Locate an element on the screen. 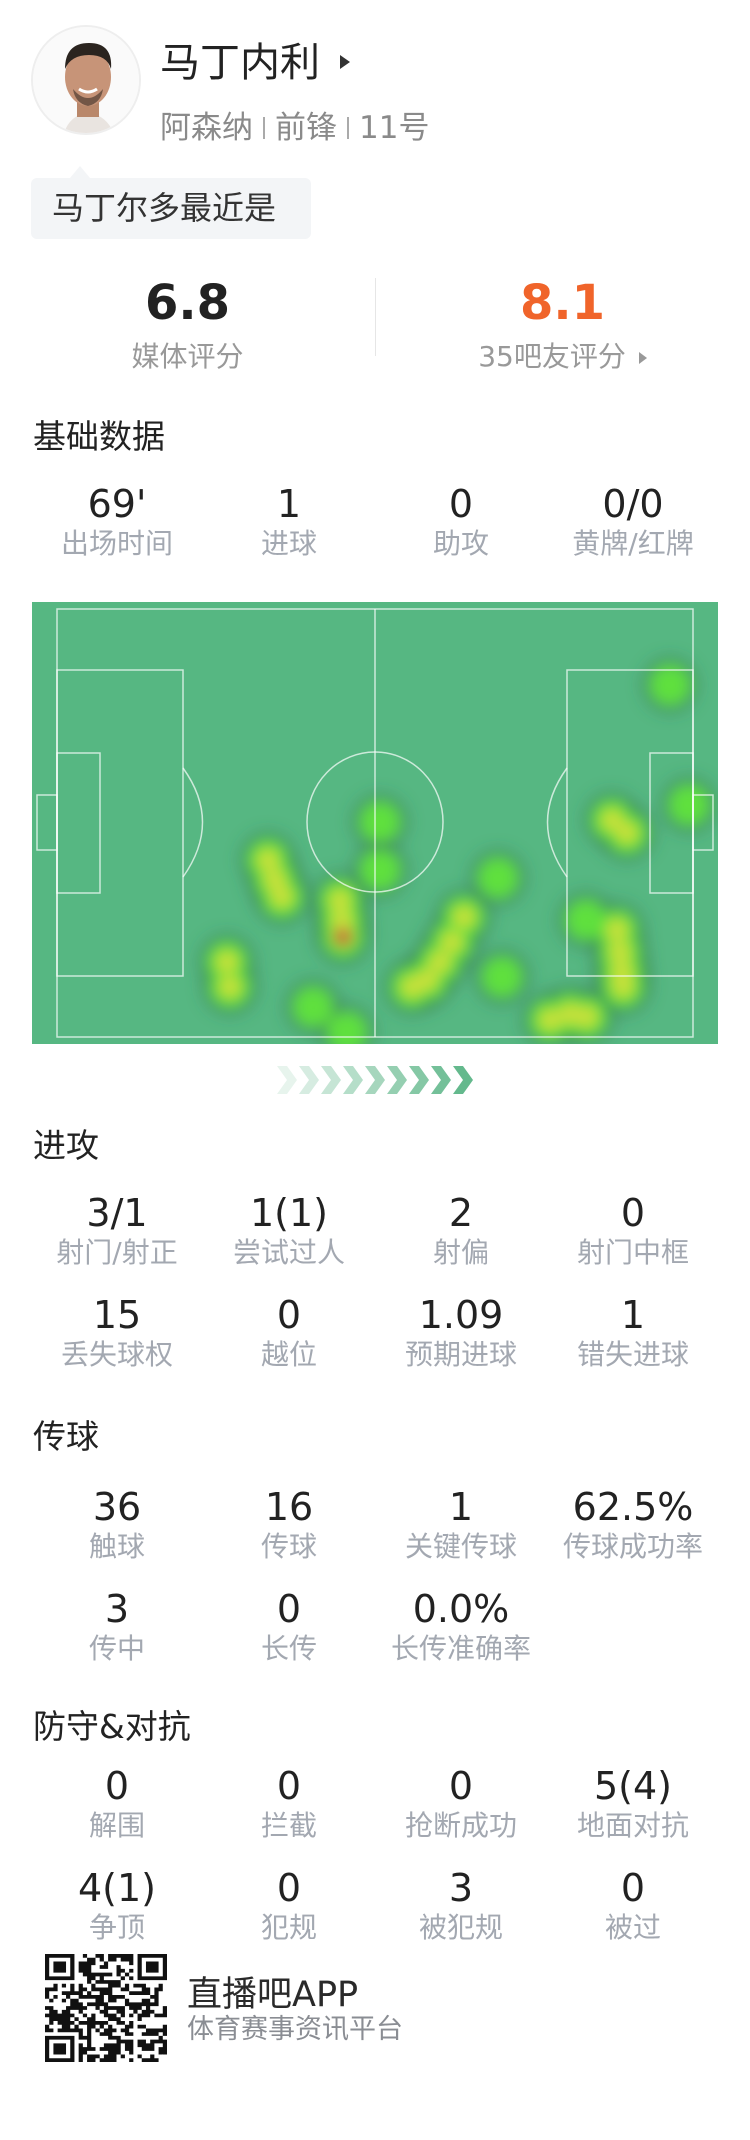  player-info: 阿森纳 前锋 11号 is located at coordinates (294, 128).